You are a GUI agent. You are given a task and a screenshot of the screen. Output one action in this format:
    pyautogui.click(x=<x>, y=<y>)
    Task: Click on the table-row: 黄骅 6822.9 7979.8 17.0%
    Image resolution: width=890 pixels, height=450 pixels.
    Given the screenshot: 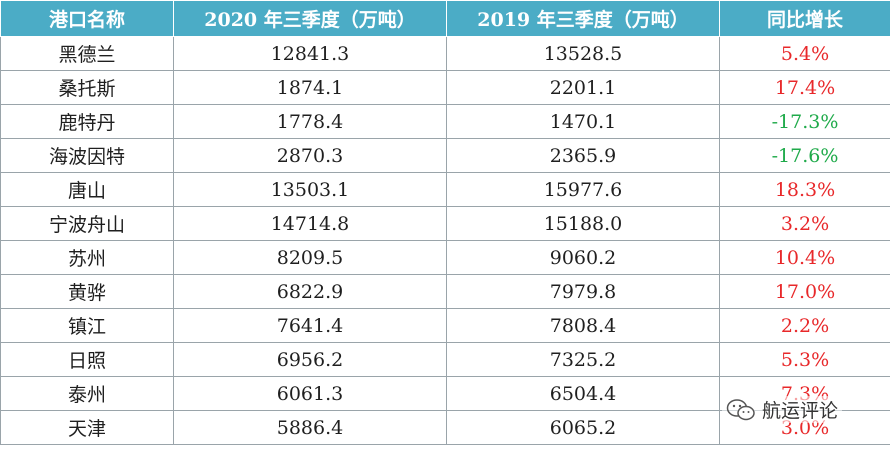 What is the action you would take?
    pyautogui.click(x=445, y=291)
    